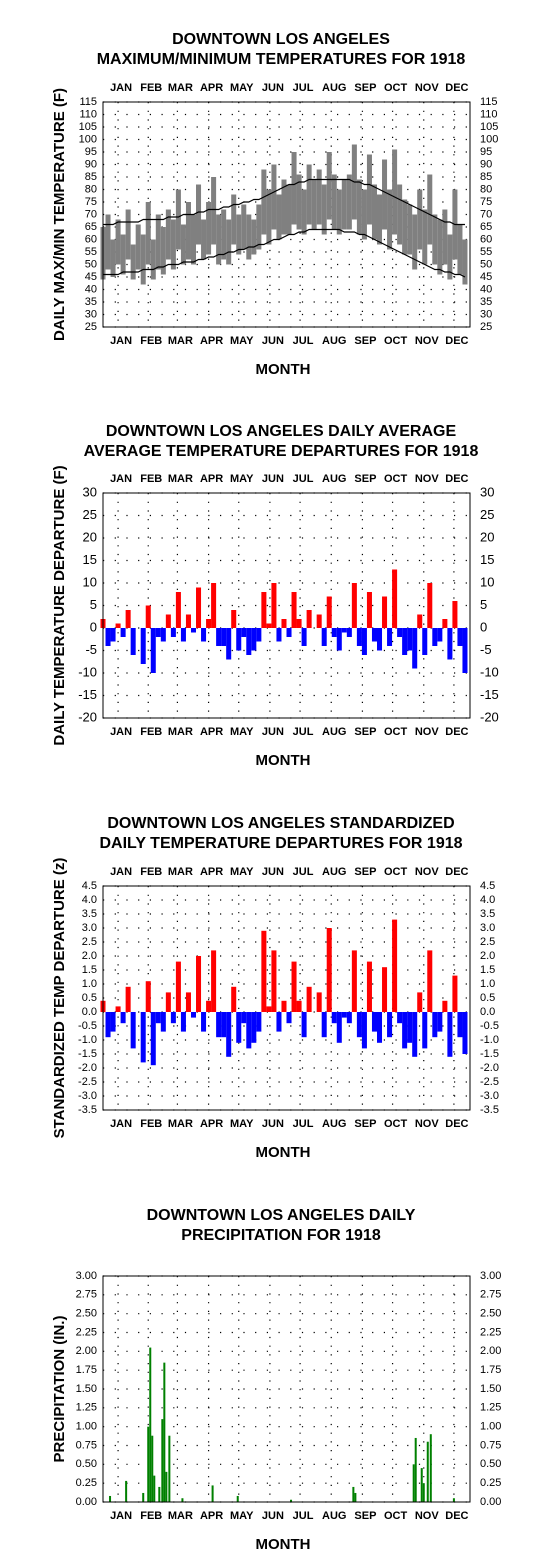  Describe the element at coordinates (86, 1389) in the screenshot. I see `y-tick-label: 1.50` at that location.